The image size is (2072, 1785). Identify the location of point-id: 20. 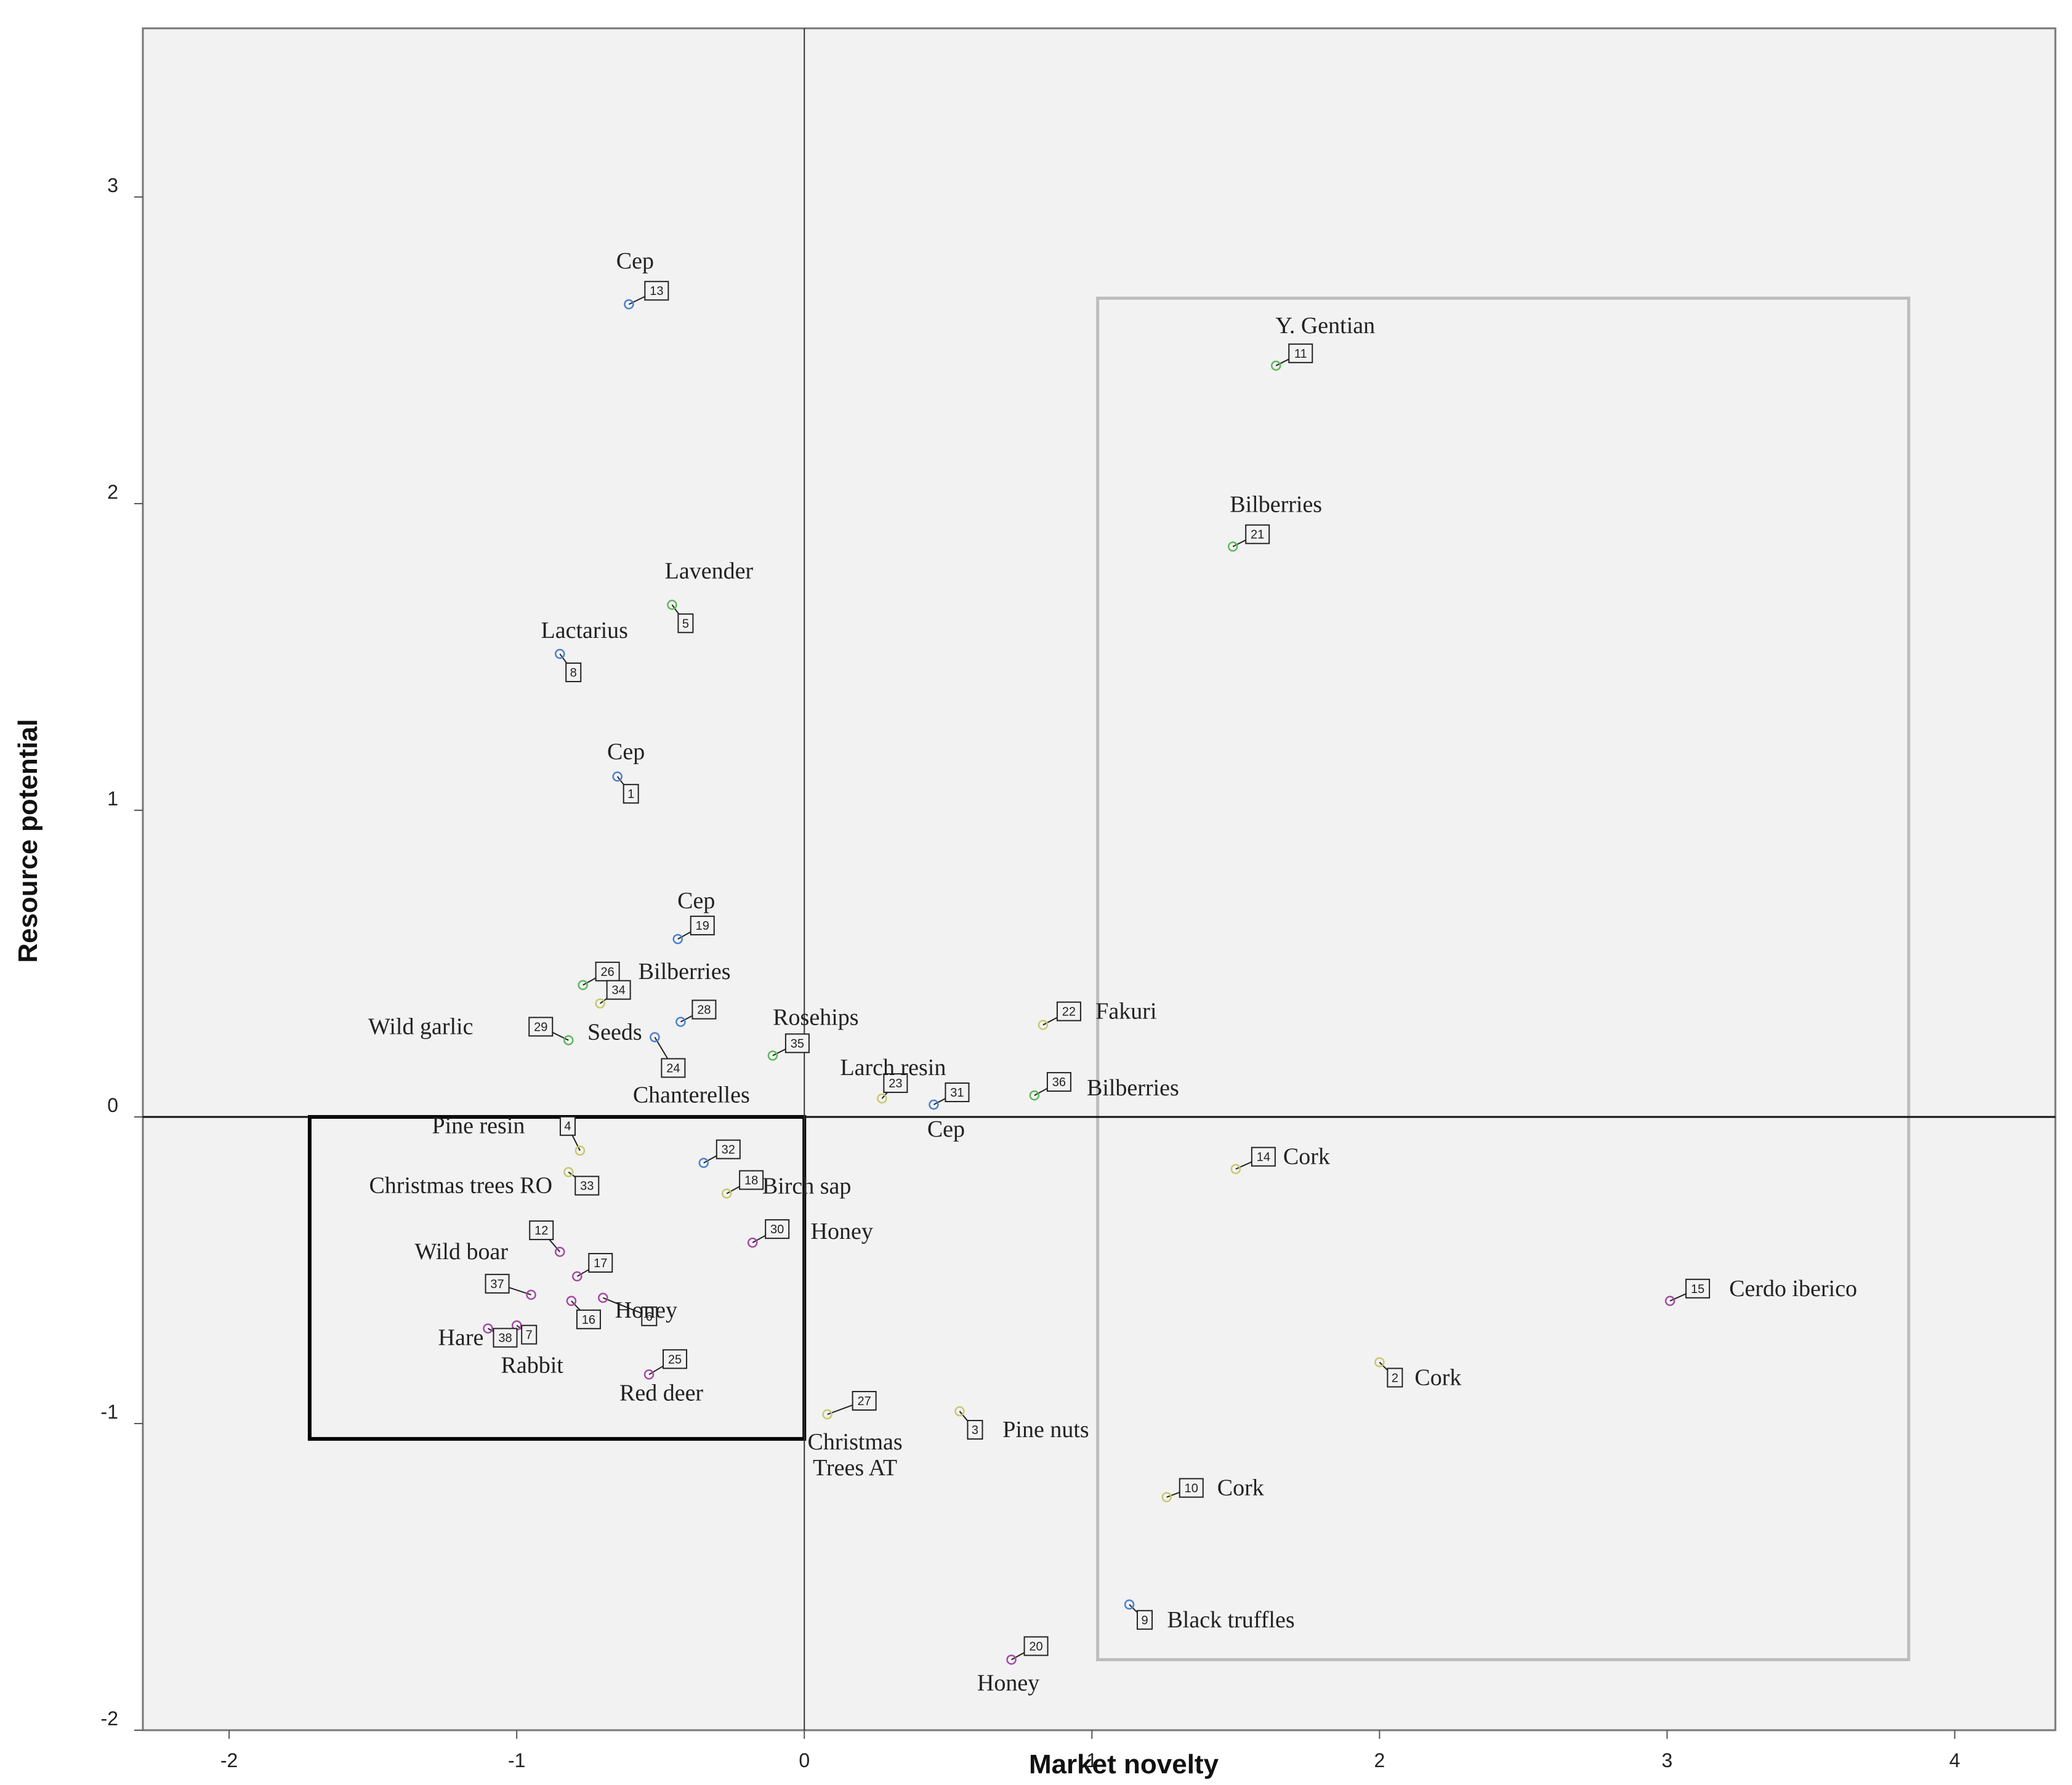
(1035, 1646).